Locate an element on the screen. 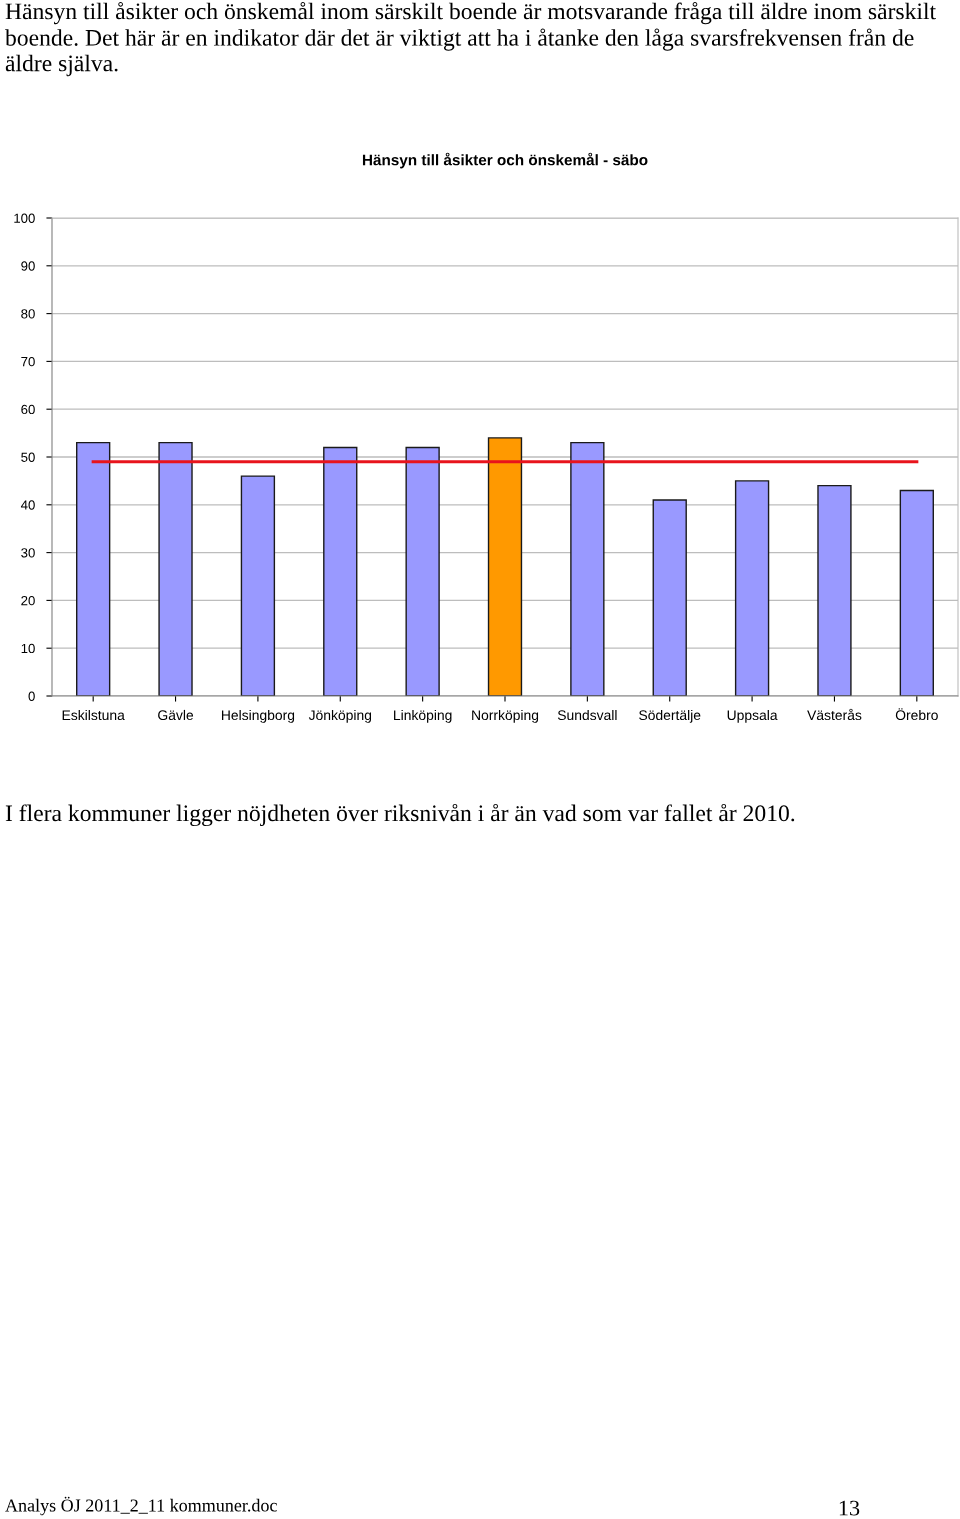 The width and height of the screenshot is (960, 1519). x-tick-label: Uppsala is located at coordinates (752, 716).